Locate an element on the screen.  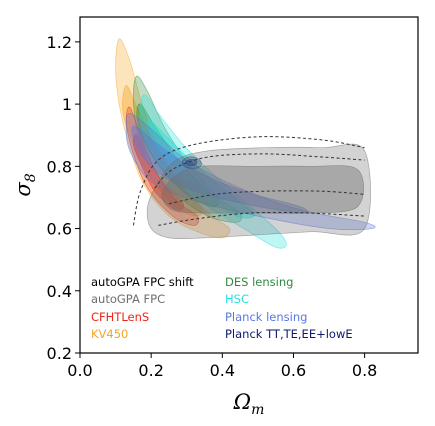
region-hsc-1sigma is located at coordinates (201, 169).